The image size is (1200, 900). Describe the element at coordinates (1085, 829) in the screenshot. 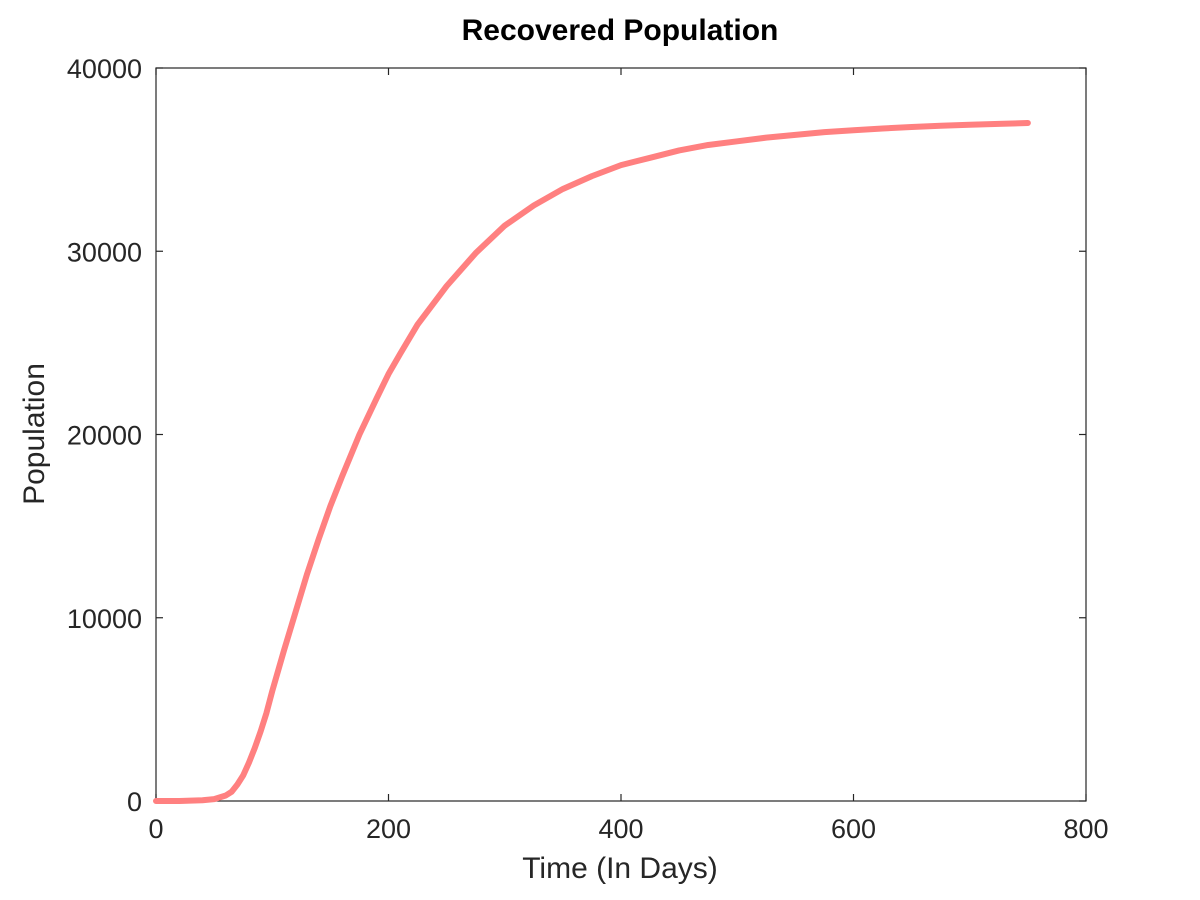

I see `x-tick-label: 800` at that location.